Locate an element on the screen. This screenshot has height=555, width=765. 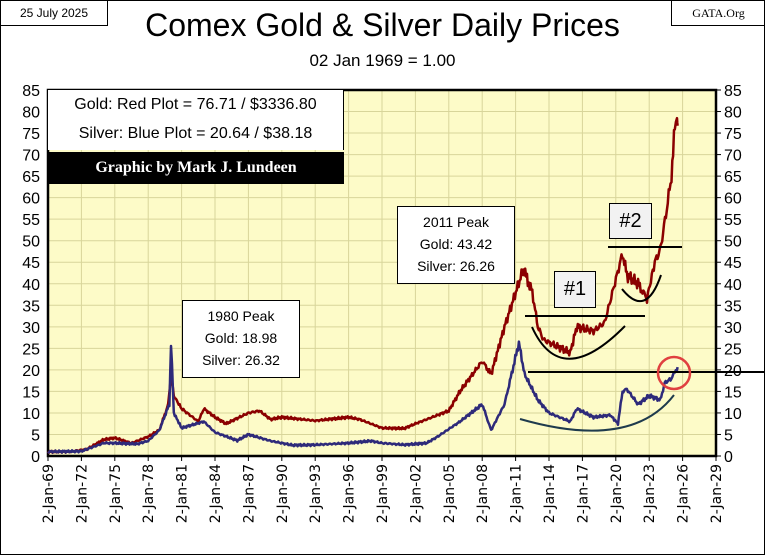
highlight-circle is located at coordinates (674, 373).